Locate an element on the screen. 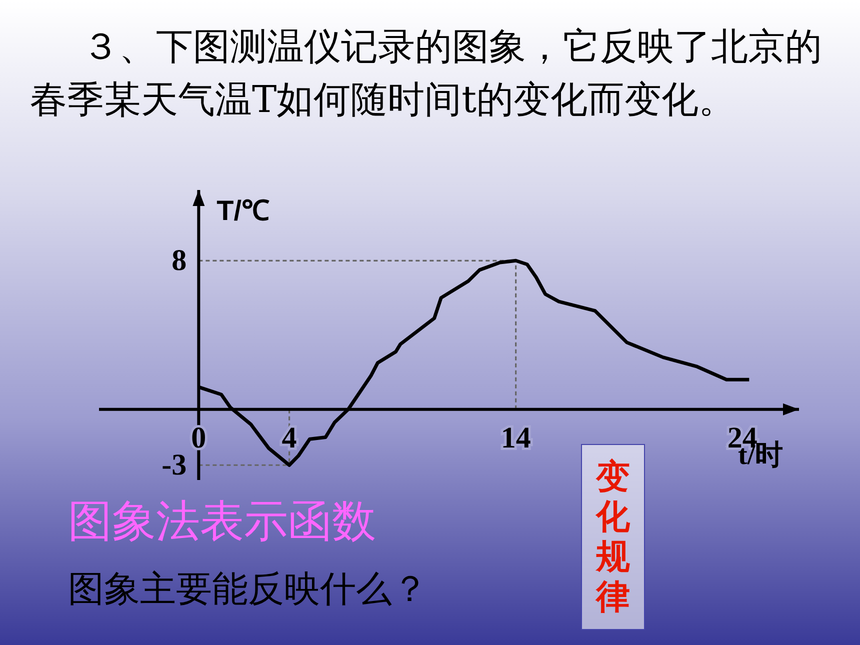 Image resolution: width=860 pixels, height=645 pixels. y-axis-title: T/℃ is located at coordinates (243, 210).